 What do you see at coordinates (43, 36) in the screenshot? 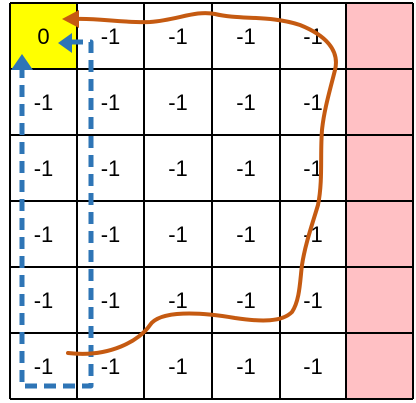
I see `cell-value: 0` at bounding box center [43, 36].